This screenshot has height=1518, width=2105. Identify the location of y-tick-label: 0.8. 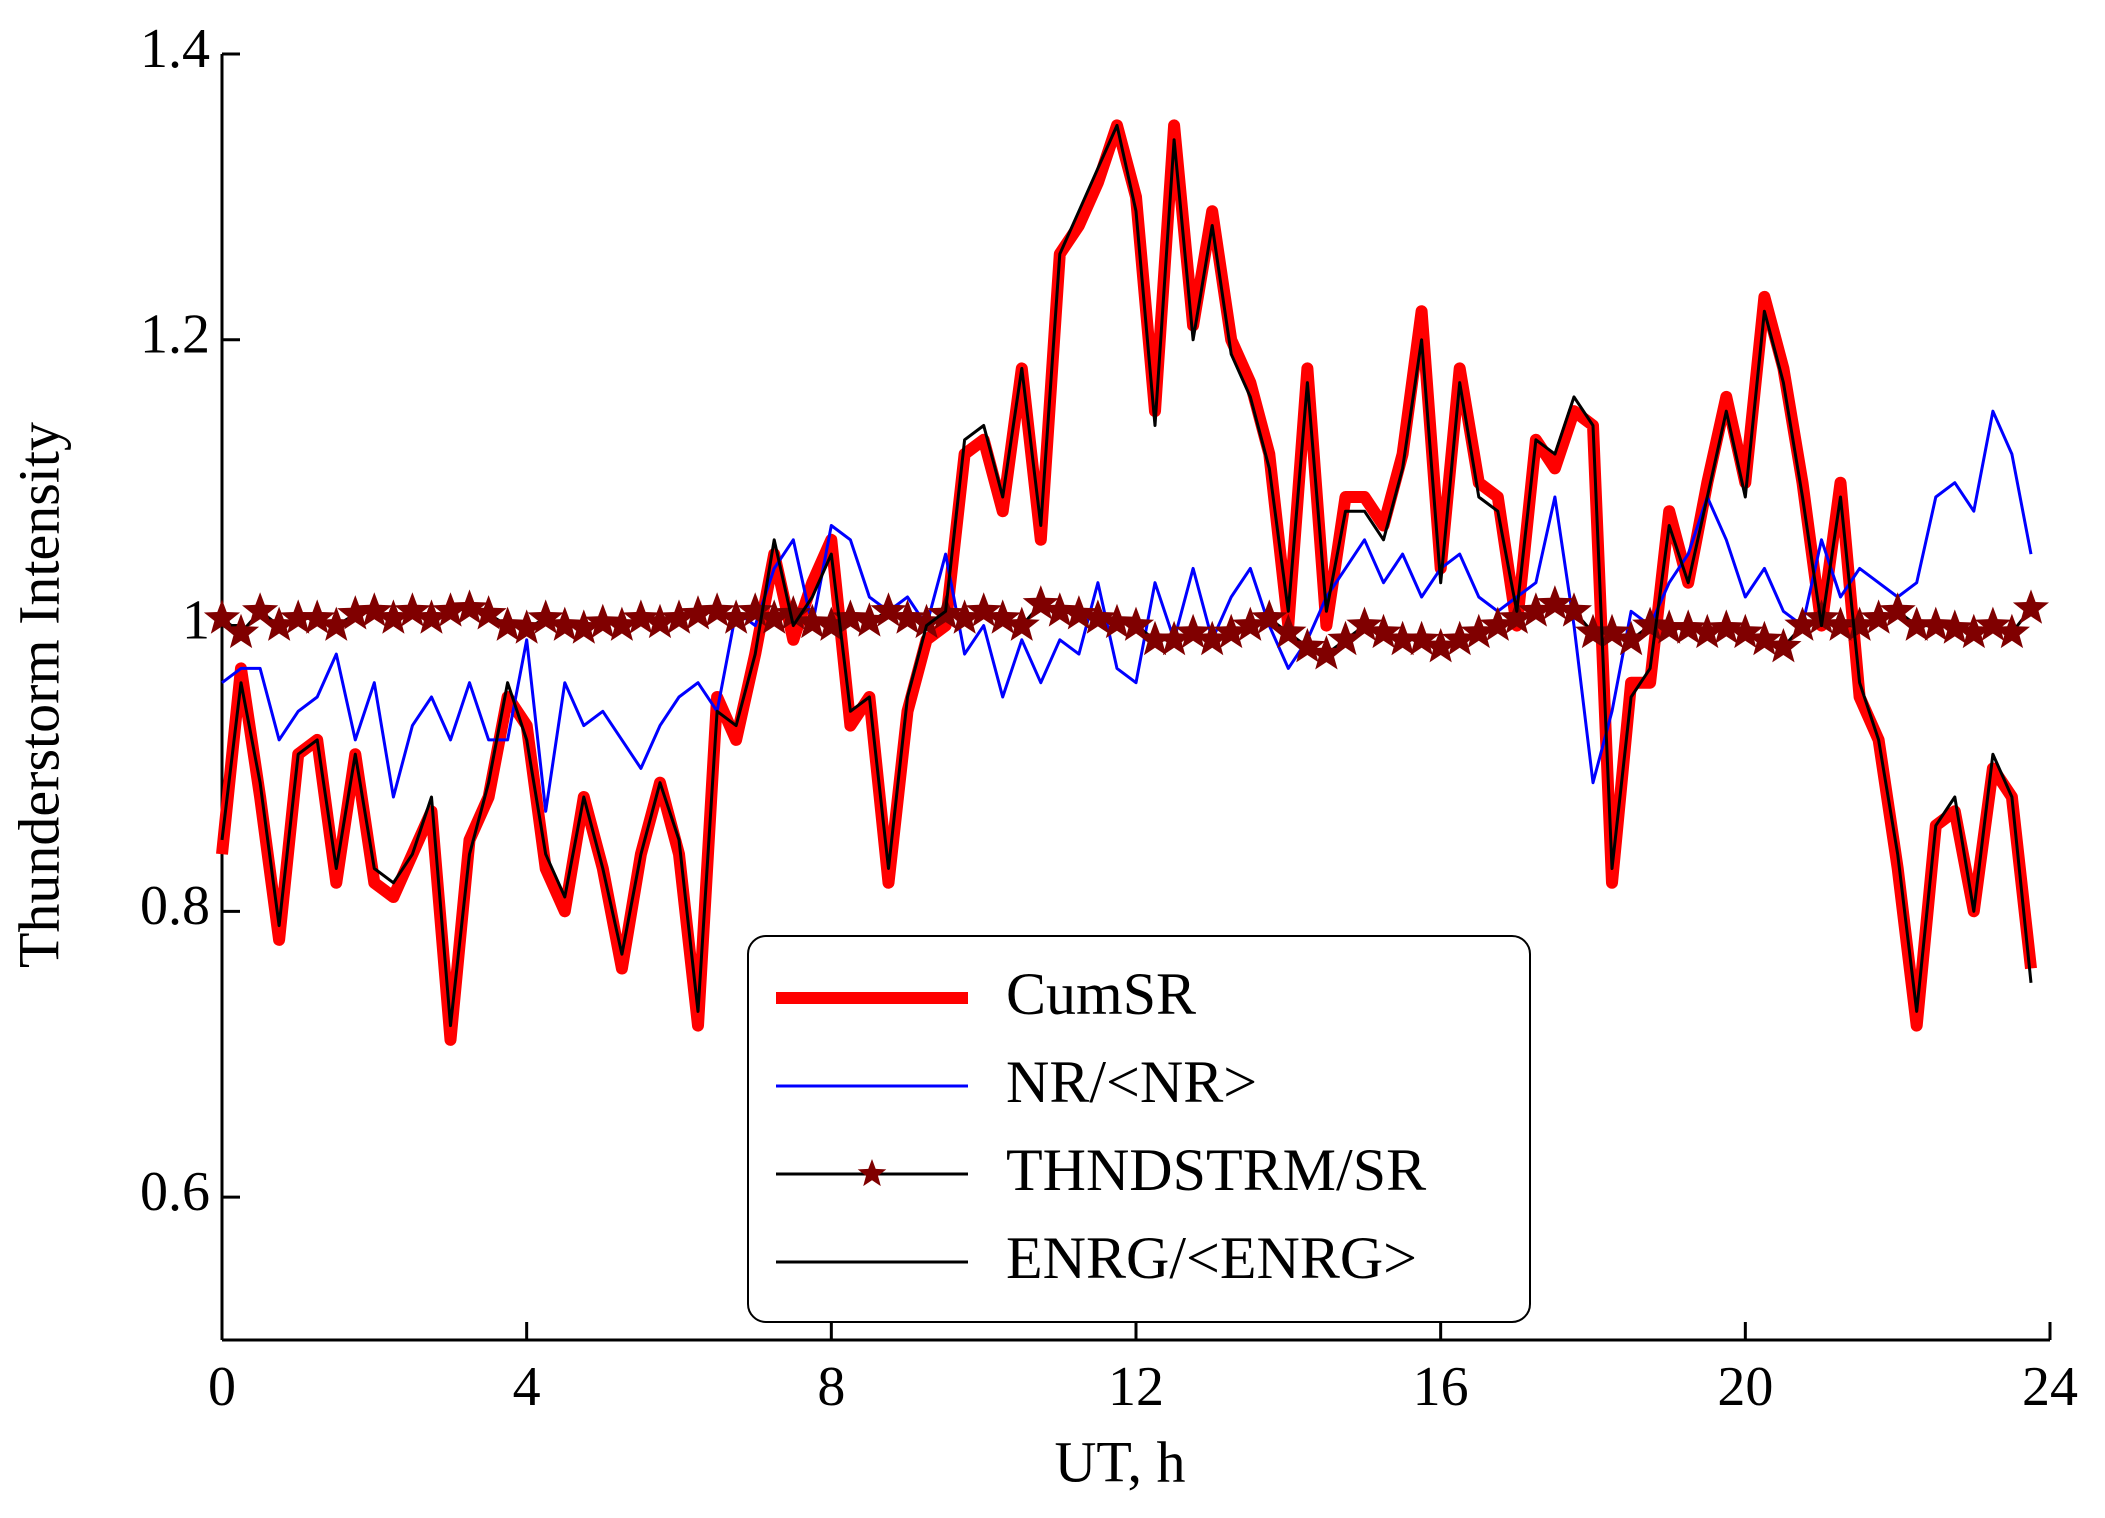
(175, 906).